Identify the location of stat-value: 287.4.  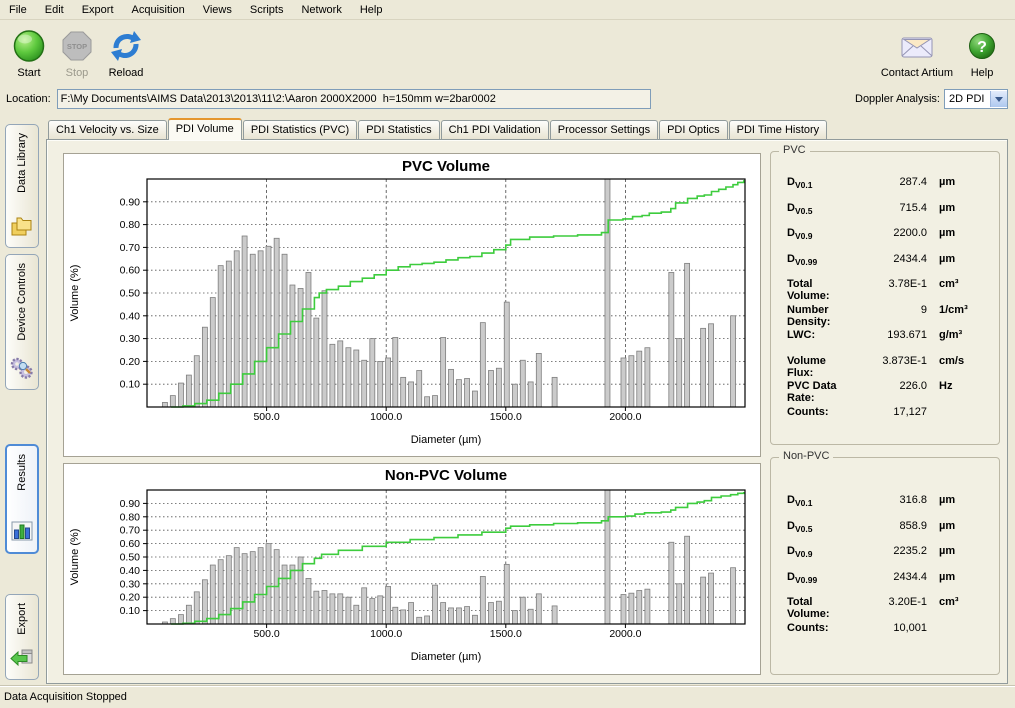
(913, 182).